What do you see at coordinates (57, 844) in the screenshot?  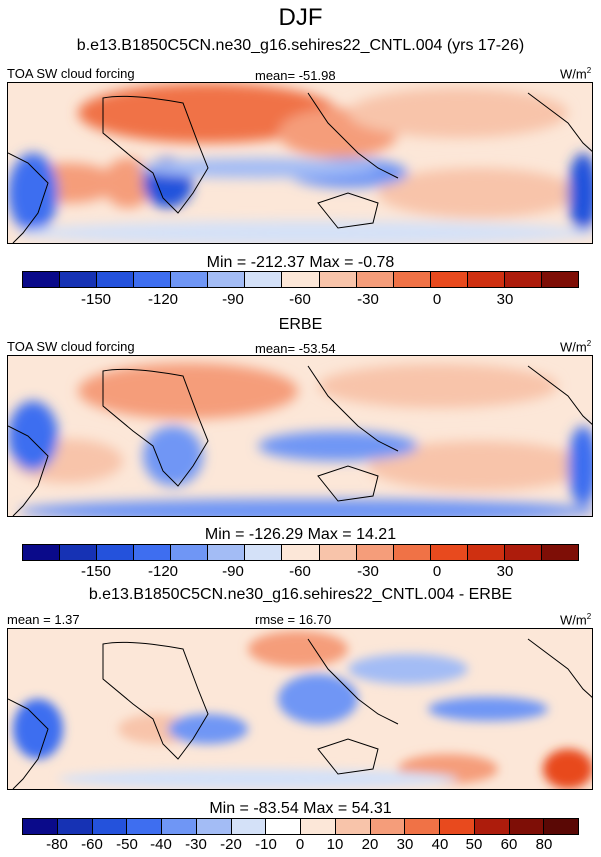 I see `colorbar-tick-label: -80` at bounding box center [57, 844].